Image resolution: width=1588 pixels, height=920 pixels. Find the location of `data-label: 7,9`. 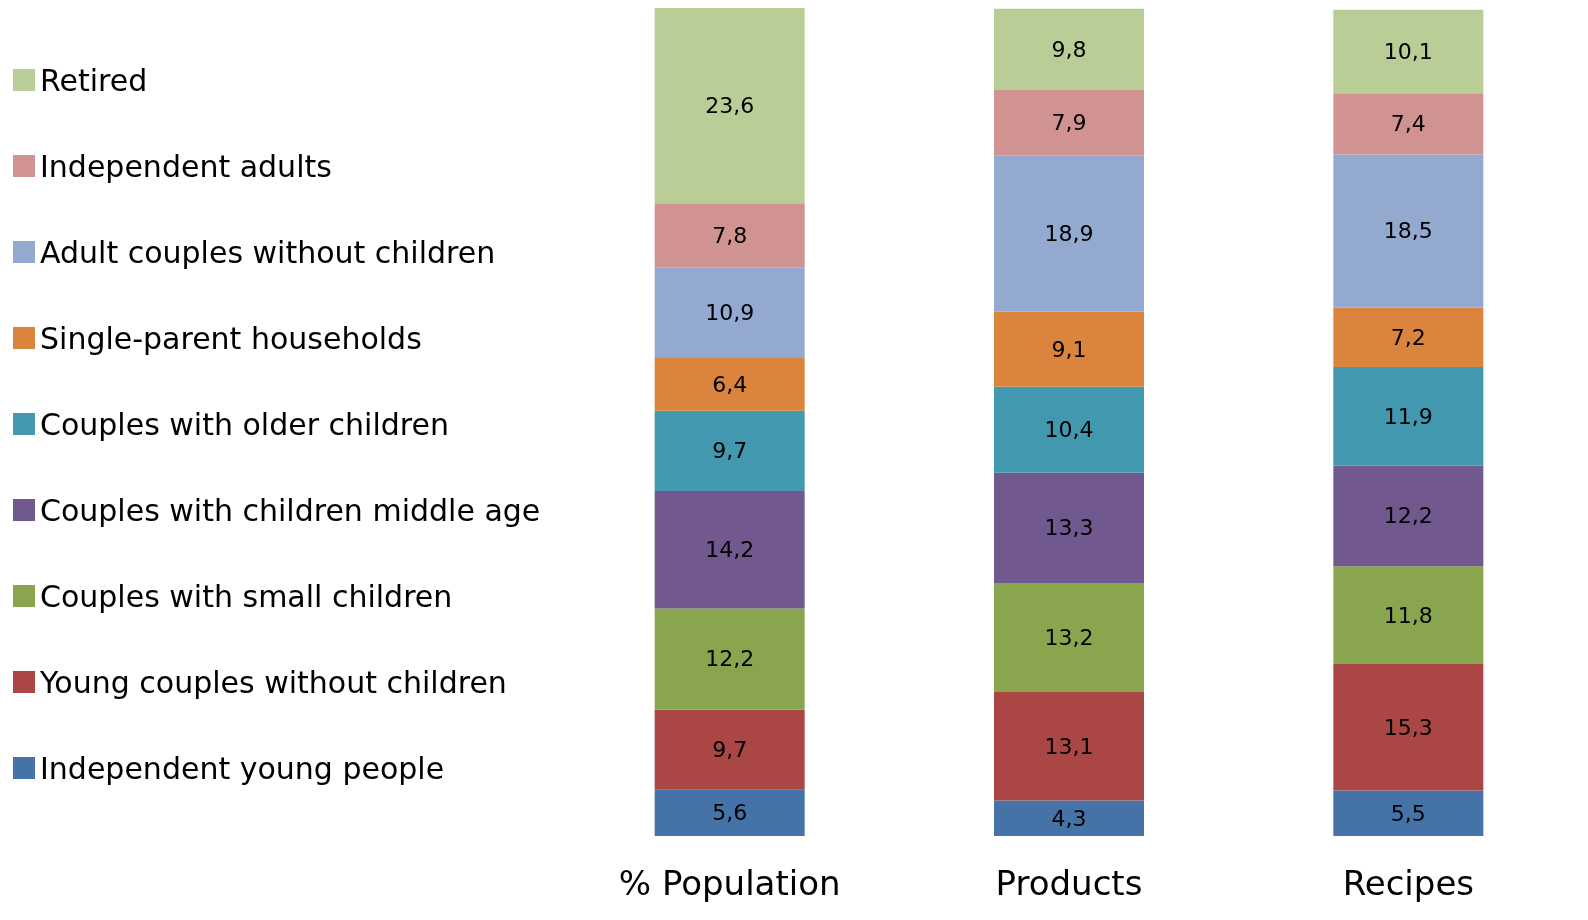

data-label: 7,9 is located at coordinates (1069, 123).